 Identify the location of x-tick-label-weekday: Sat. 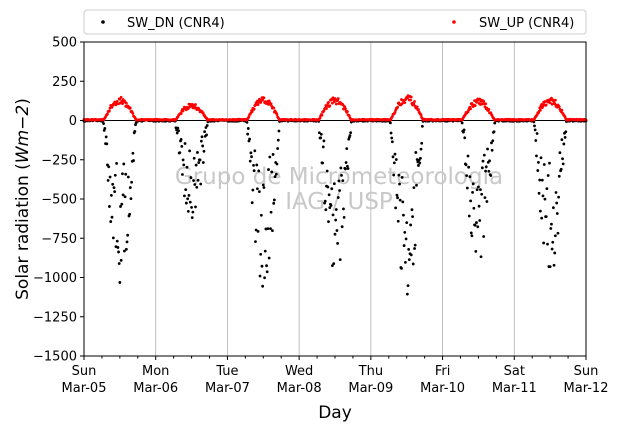
(514, 371).